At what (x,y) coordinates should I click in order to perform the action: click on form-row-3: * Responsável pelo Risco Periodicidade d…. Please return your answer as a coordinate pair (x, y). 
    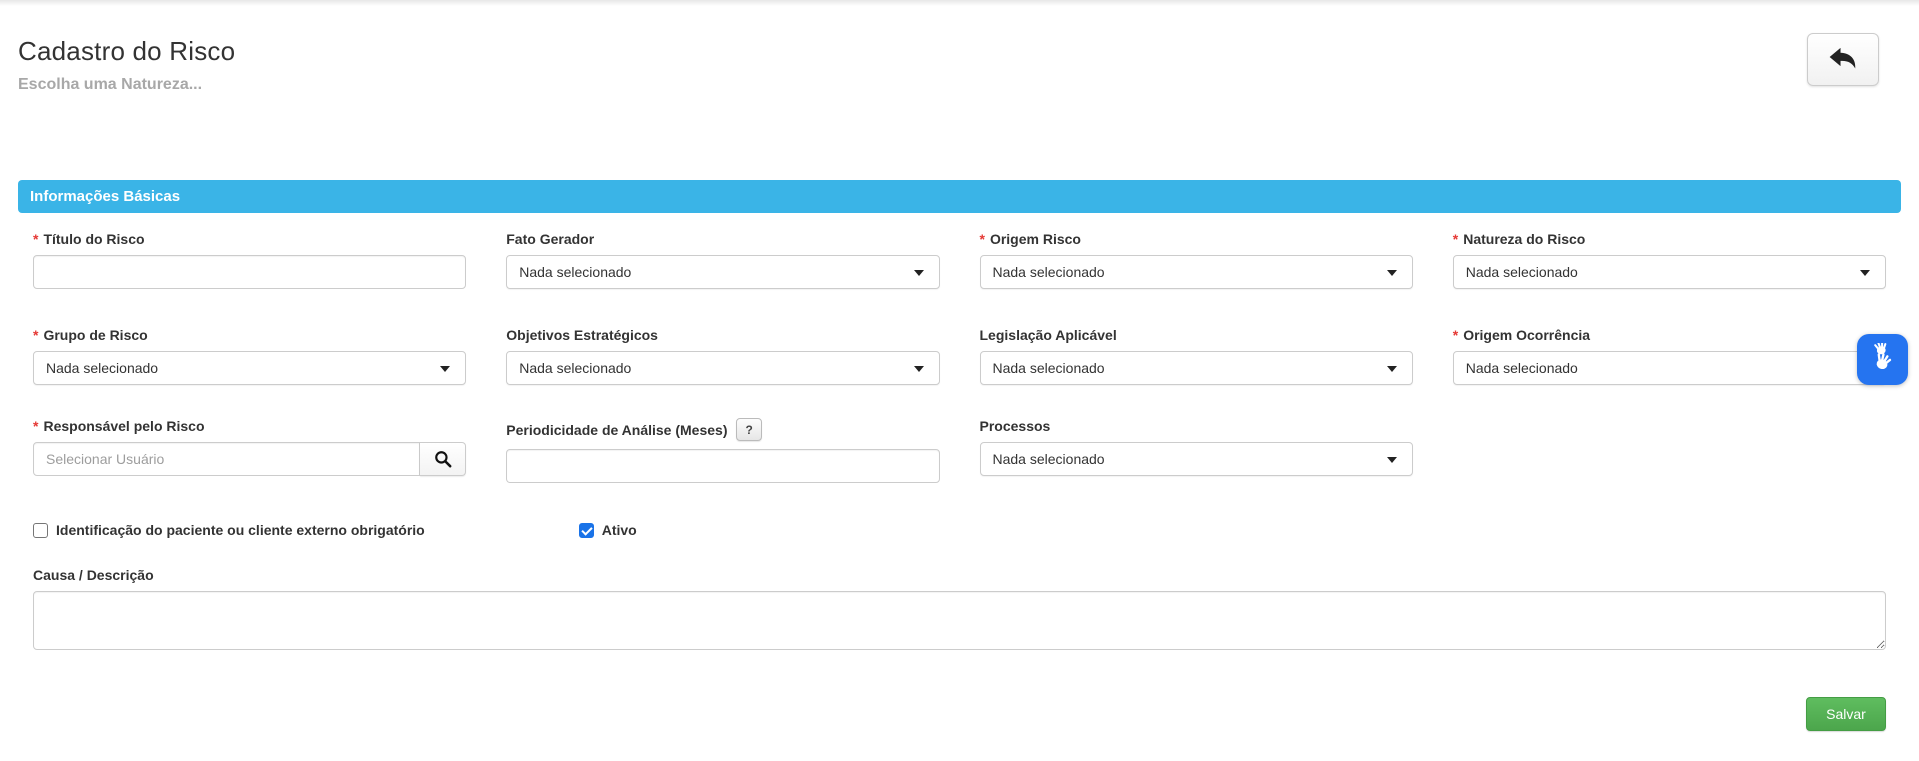
    Looking at the image, I should click on (959, 450).